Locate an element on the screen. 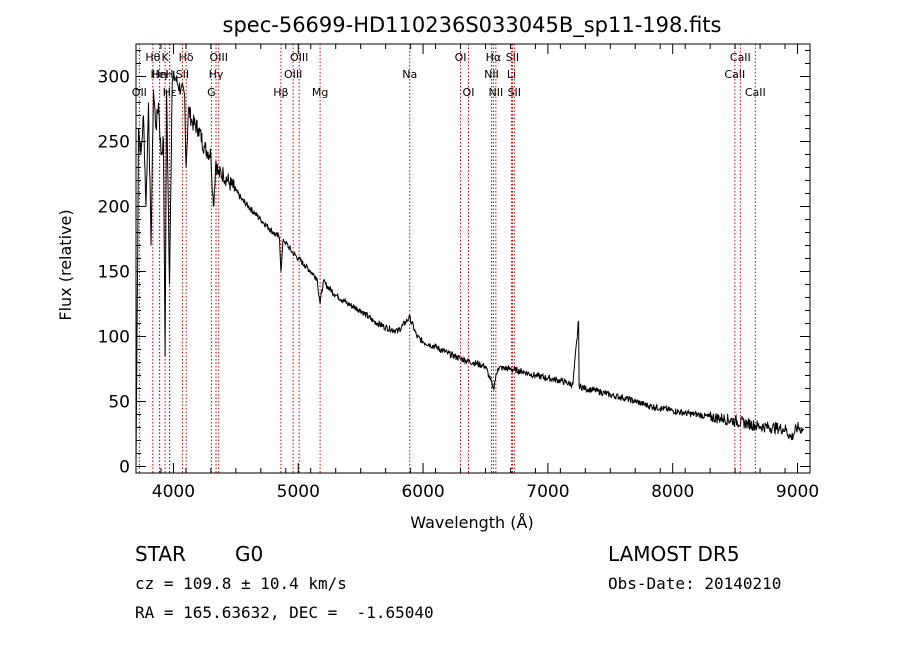 This screenshot has width=900, height=649. x-tick-label: 7000 is located at coordinates (547, 492).